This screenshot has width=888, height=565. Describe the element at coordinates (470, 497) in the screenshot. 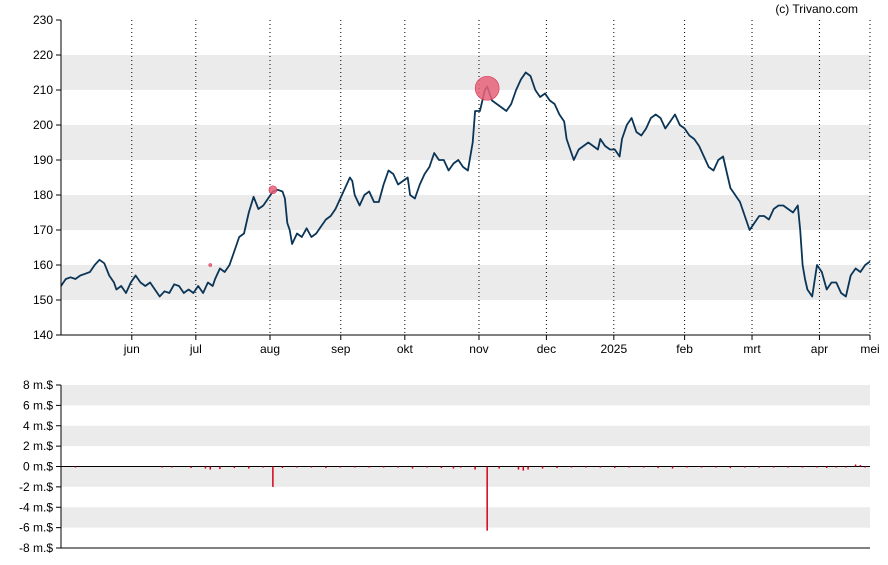

I see `volume-bars` at that location.